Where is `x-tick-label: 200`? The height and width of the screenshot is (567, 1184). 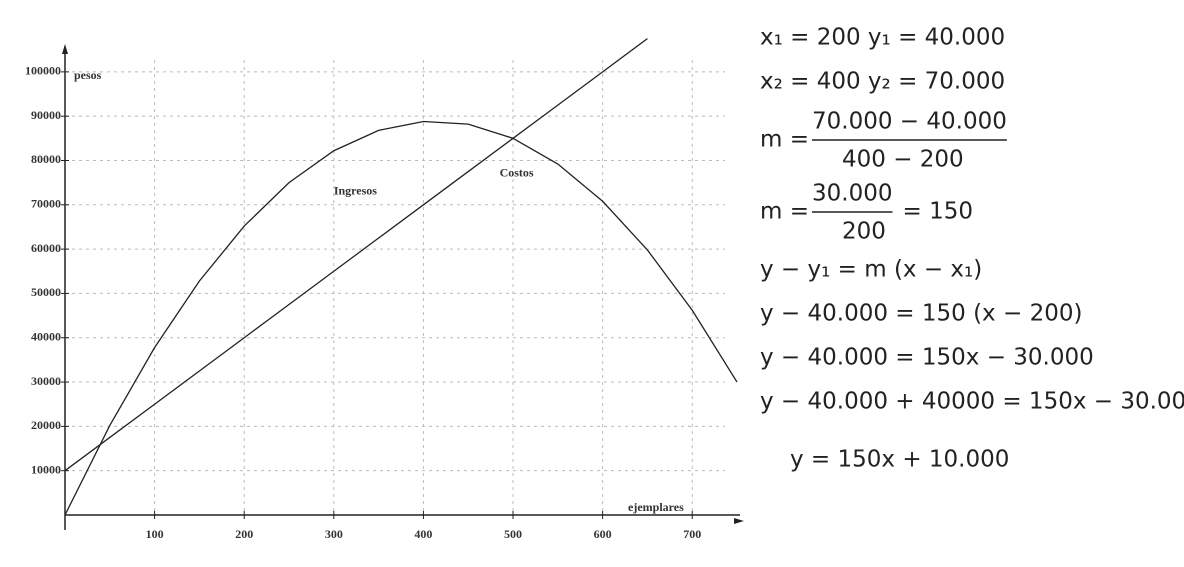
x-tick-label: 200 is located at coordinates (244, 534).